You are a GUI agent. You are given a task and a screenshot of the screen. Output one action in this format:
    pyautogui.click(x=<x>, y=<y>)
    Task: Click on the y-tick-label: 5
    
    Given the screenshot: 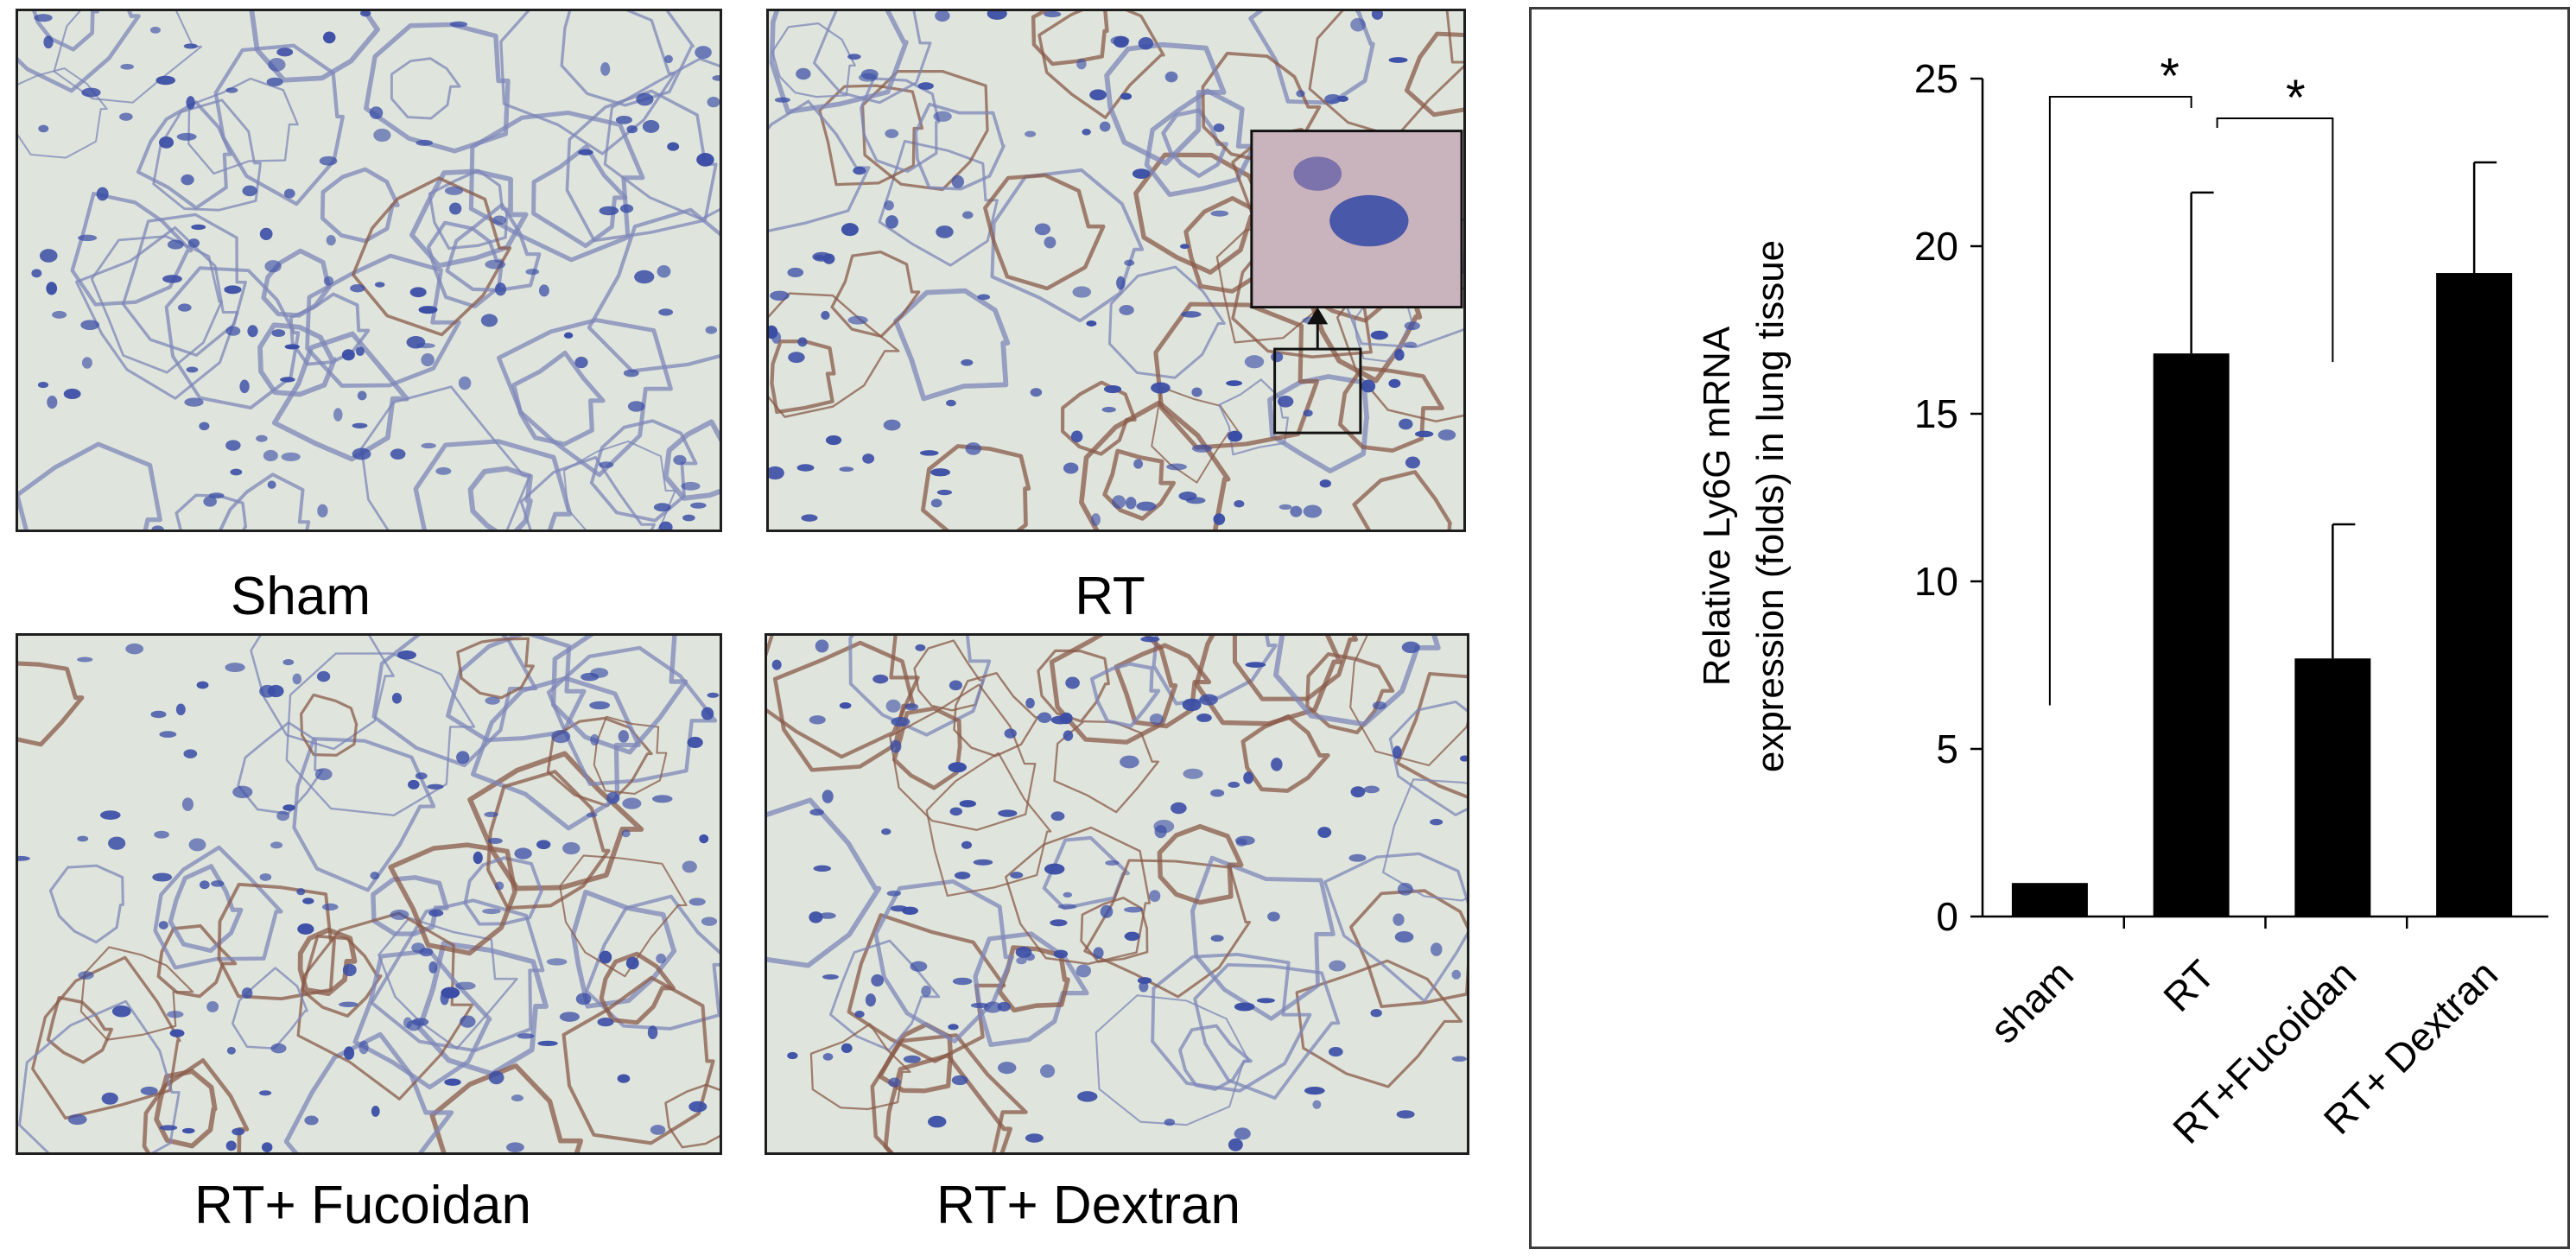 What is the action you would take?
    pyautogui.click(x=1947, y=748)
    